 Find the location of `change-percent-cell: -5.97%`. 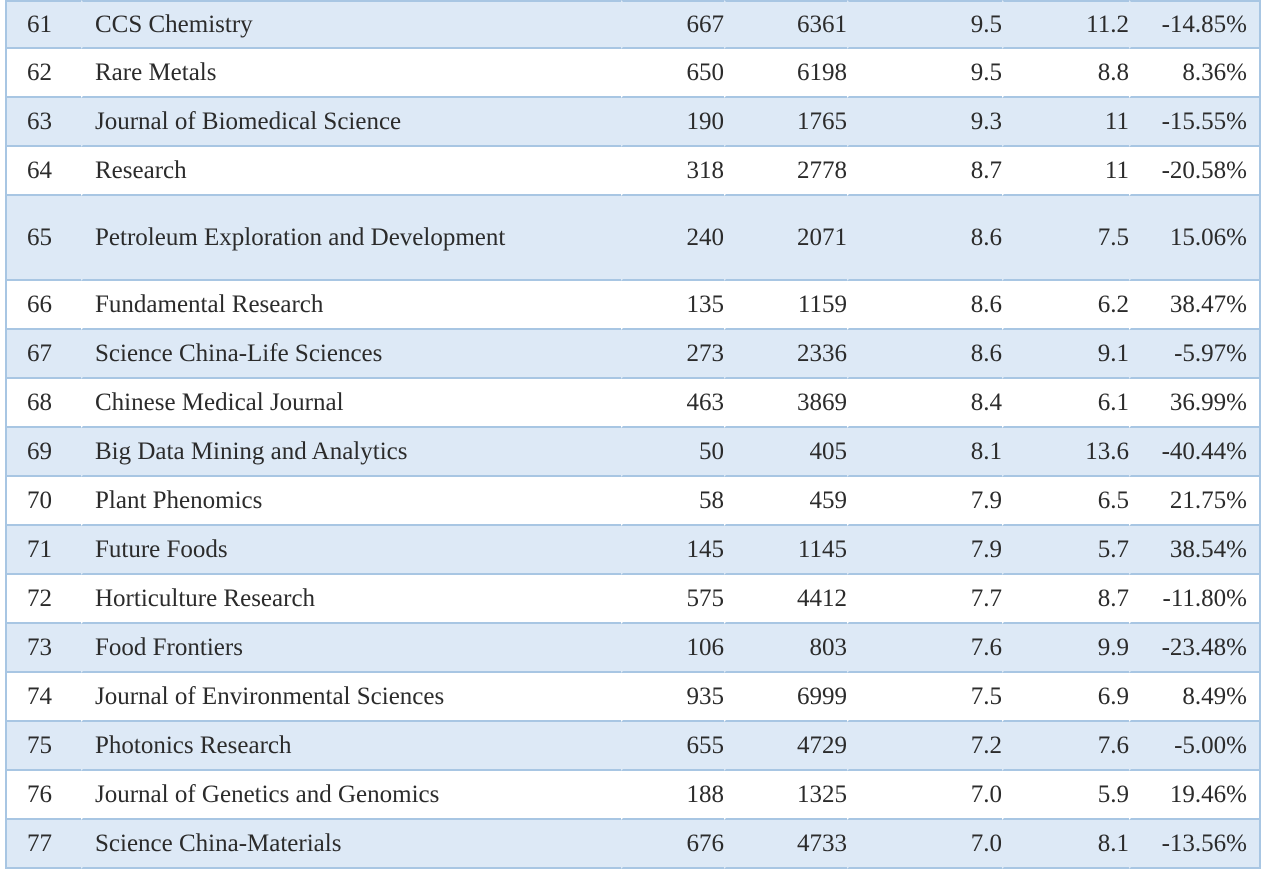

change-percent-cell: -5.97% is located at coordinates (1195, 354).